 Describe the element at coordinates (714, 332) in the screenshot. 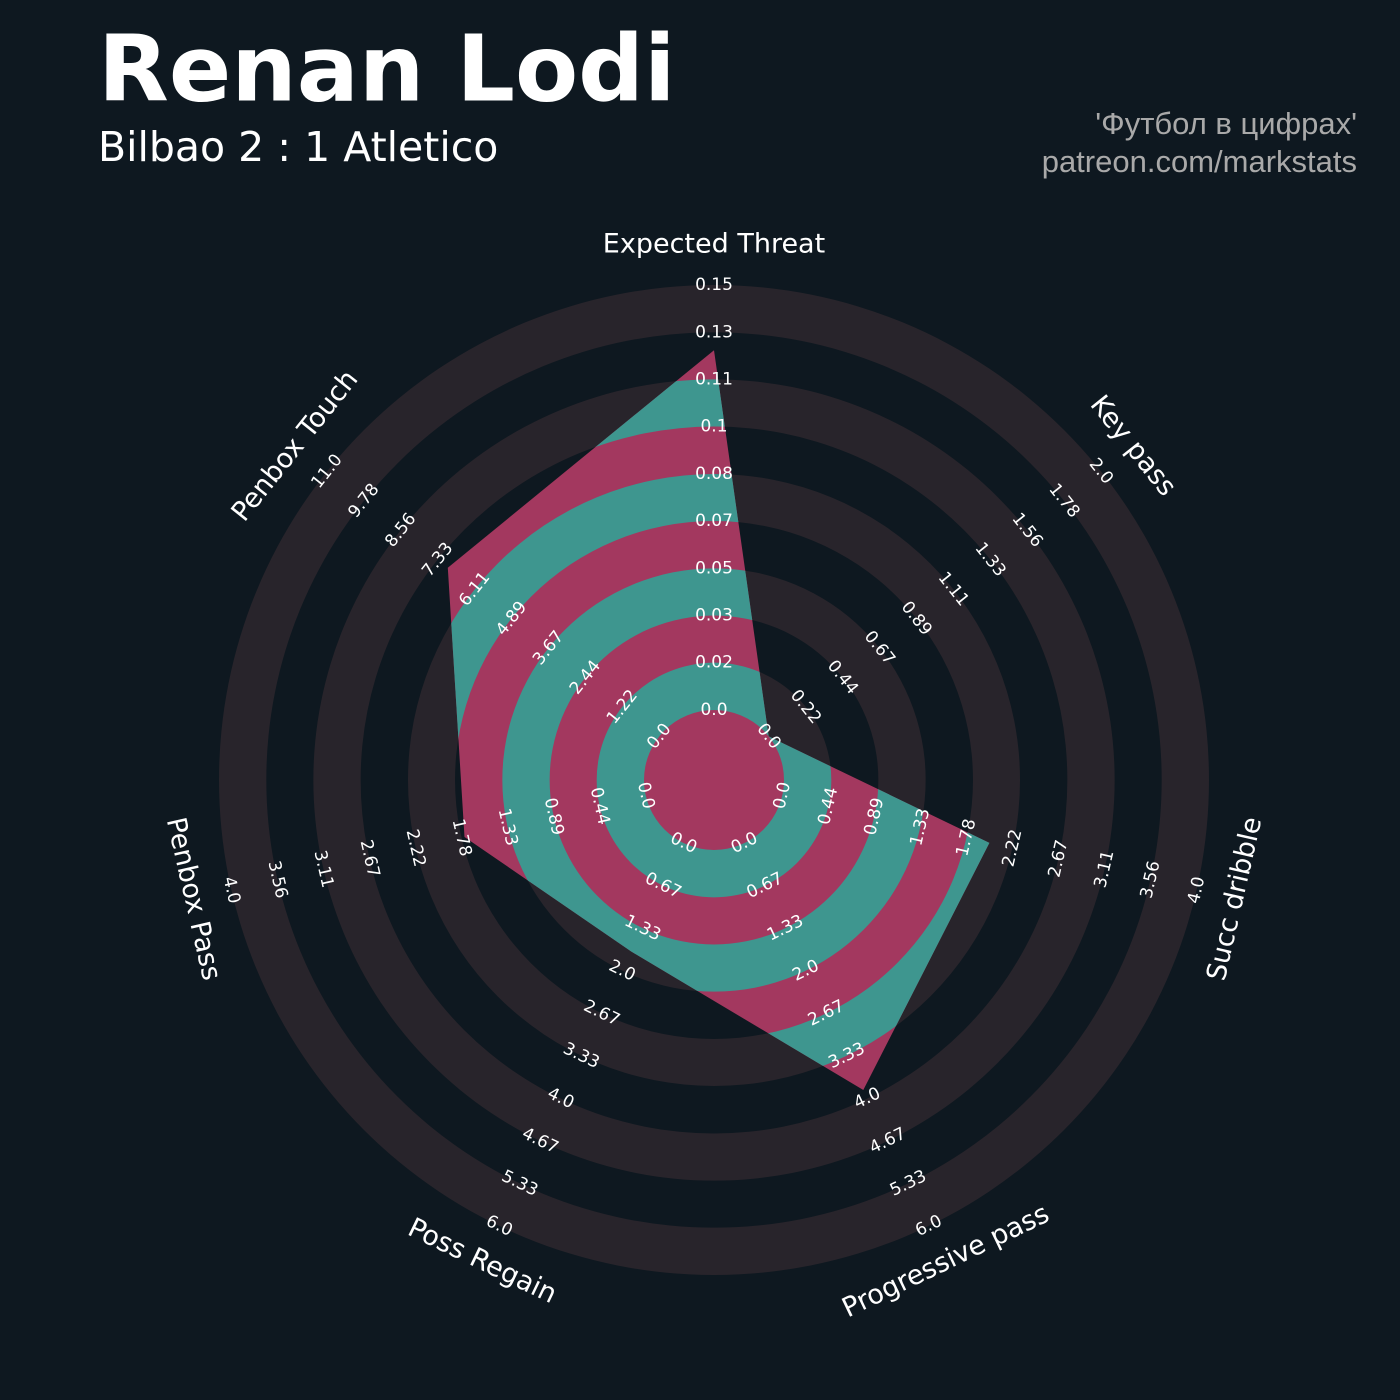

I see `tick-label: 0.13` at that location.